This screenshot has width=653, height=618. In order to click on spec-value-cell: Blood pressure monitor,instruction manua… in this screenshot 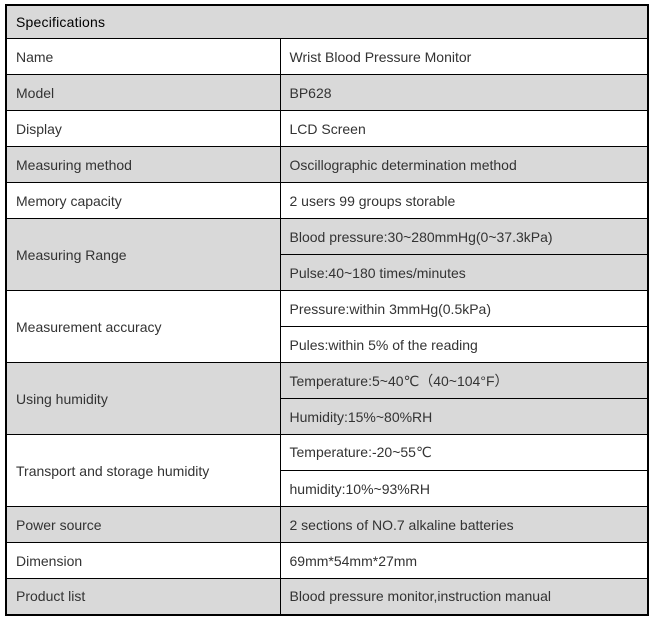, I will do `click(464, 596)`.